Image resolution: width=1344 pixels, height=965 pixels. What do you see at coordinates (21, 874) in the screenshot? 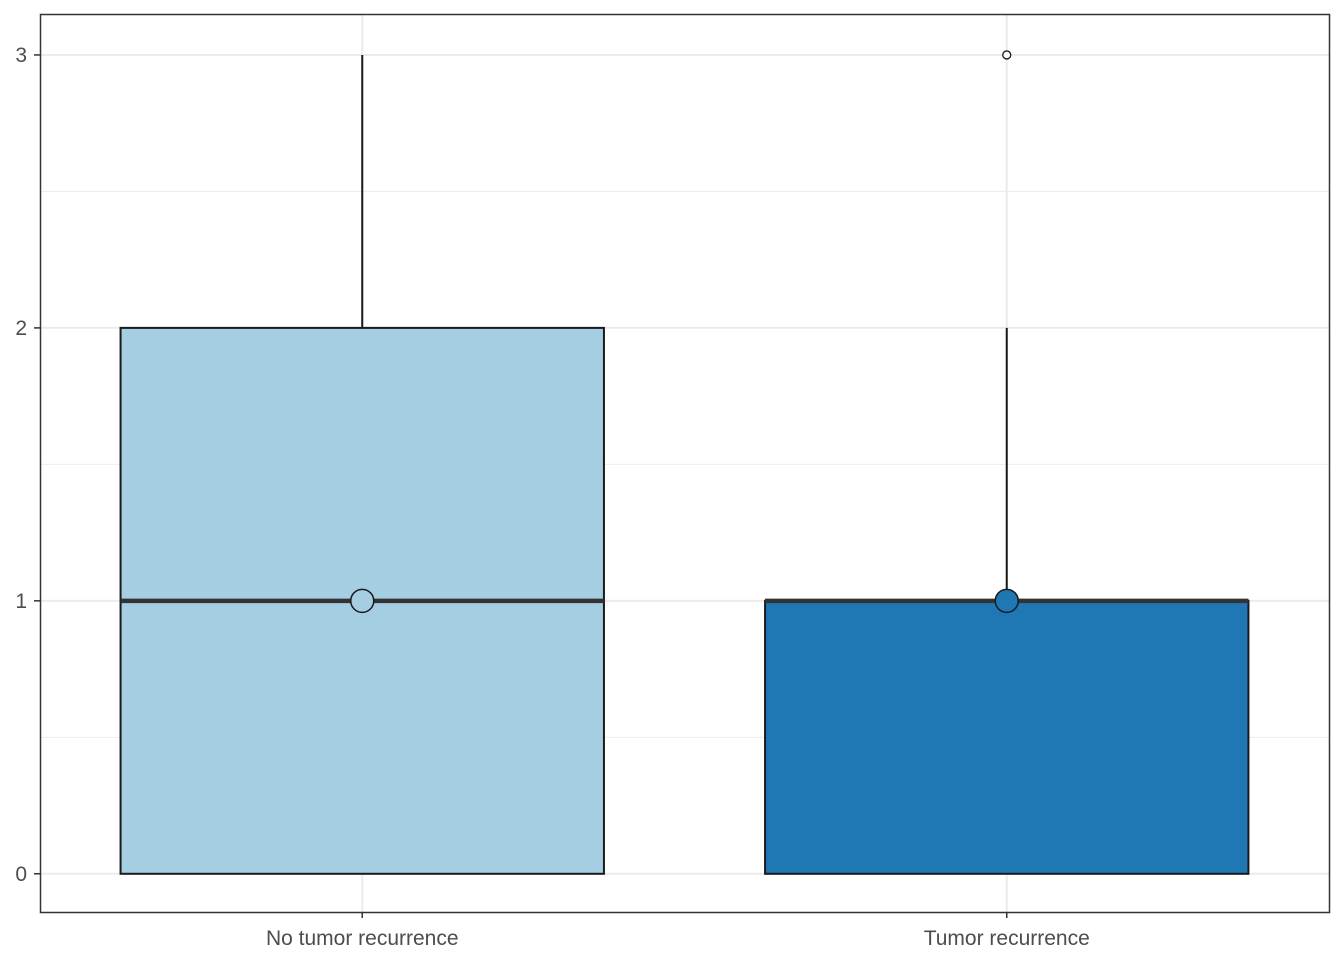
I see `y-tick-label: 0` at bounding box center [21, 874].